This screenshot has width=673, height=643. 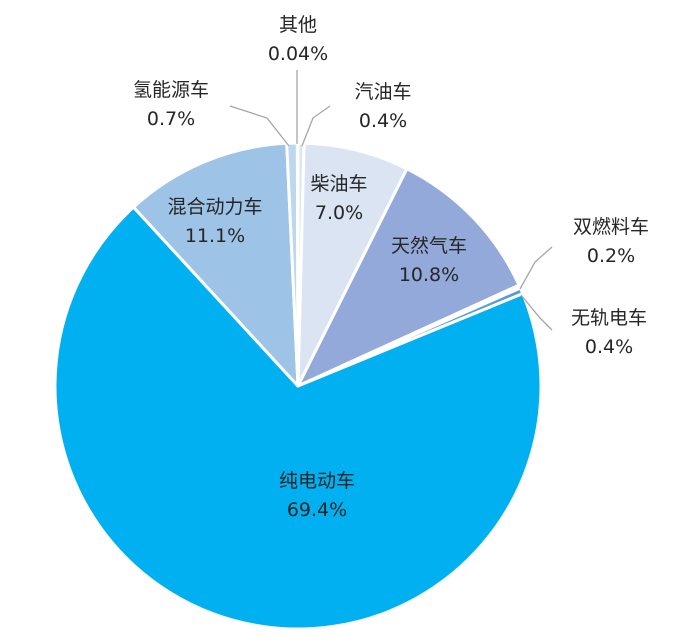 What do you see at coordinates (298, 54) in the screenshot?
I see `slice-value-label: 0.04%` at bounding box center [298, 54].